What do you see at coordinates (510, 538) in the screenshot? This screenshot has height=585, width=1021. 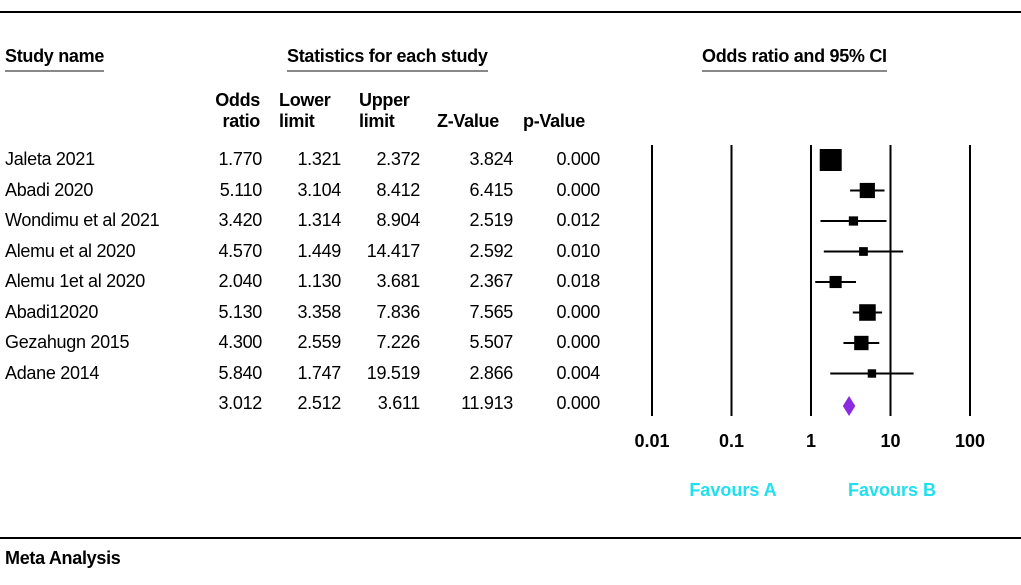 I see `bottom-rule` at bounding box center [510, 538].